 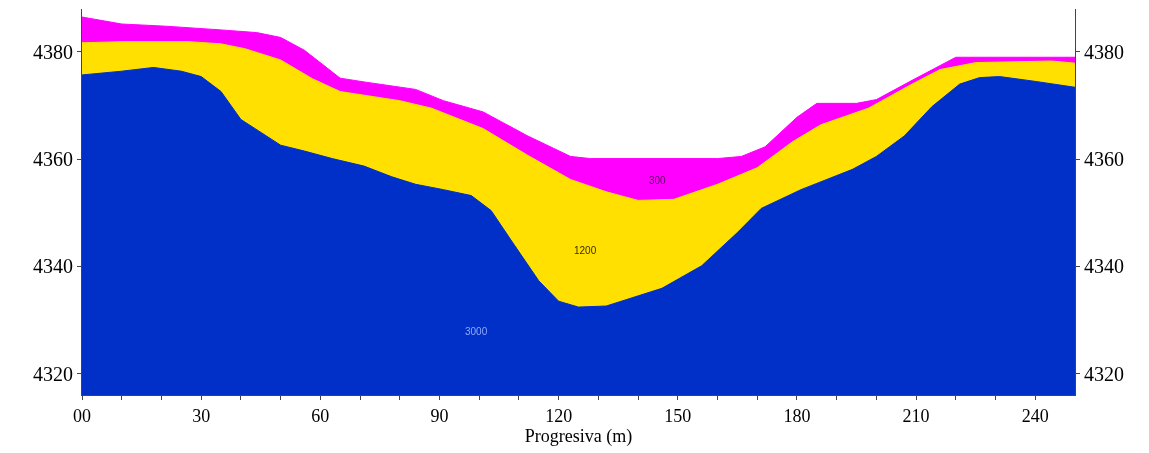 What do you see at coordinates (1104, 51) in the screenshot?
I see `y2-tick-label: 4380` at bounding box center [1104, 51].